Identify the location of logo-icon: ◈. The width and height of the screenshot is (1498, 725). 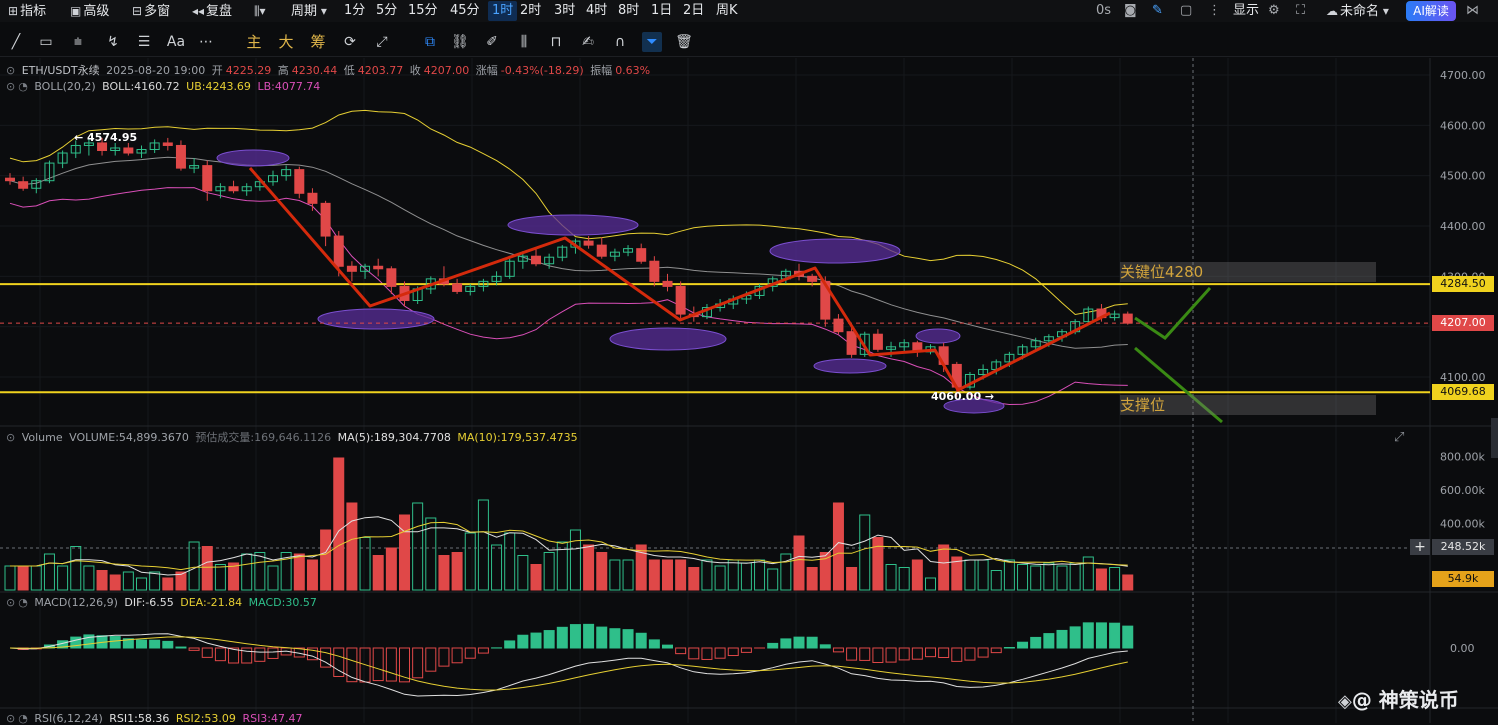
(1345, 701).